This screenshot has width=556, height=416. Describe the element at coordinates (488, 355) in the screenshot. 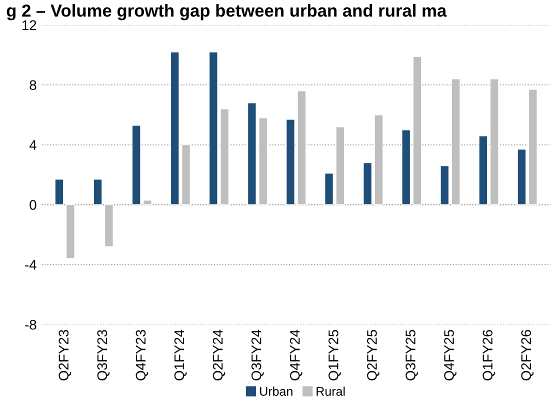

I see `x-tick-label: Q1FY26` at that location.